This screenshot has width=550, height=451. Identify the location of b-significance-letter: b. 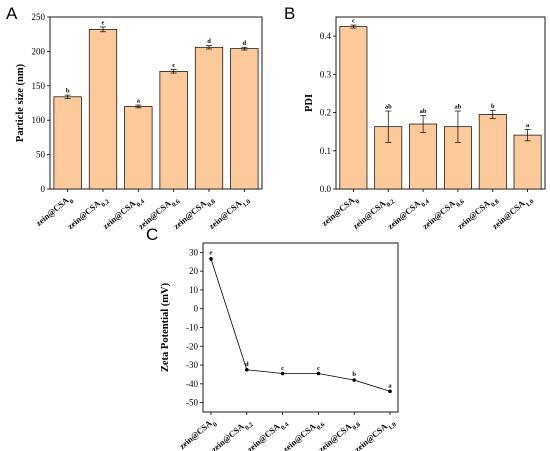
(493, 106).